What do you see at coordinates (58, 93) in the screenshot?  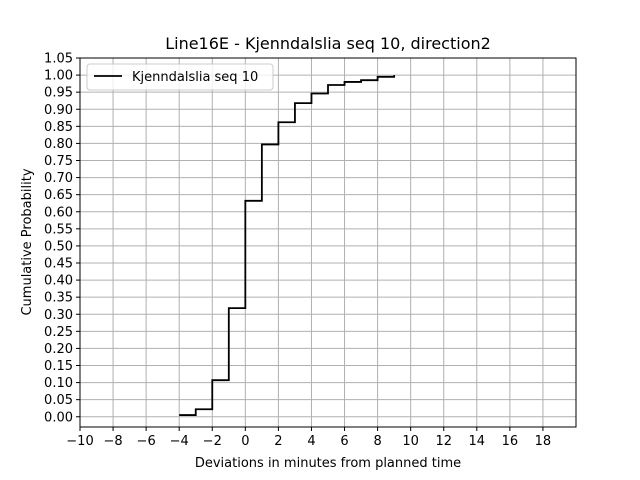 I see `y-tick-label: 0.95` at bounding box center [58, 93].